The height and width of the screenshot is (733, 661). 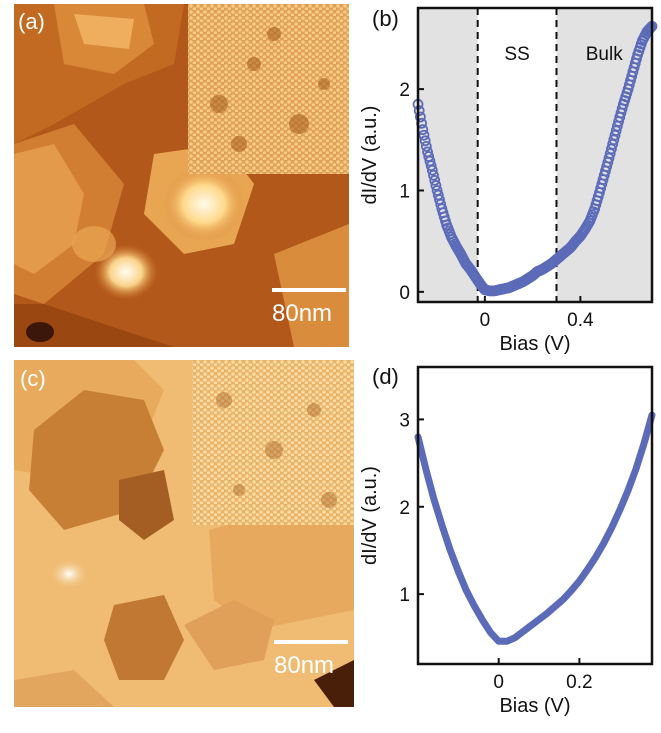 I want to click on x-tick-label: 0.4, so click(x=580, y=320).